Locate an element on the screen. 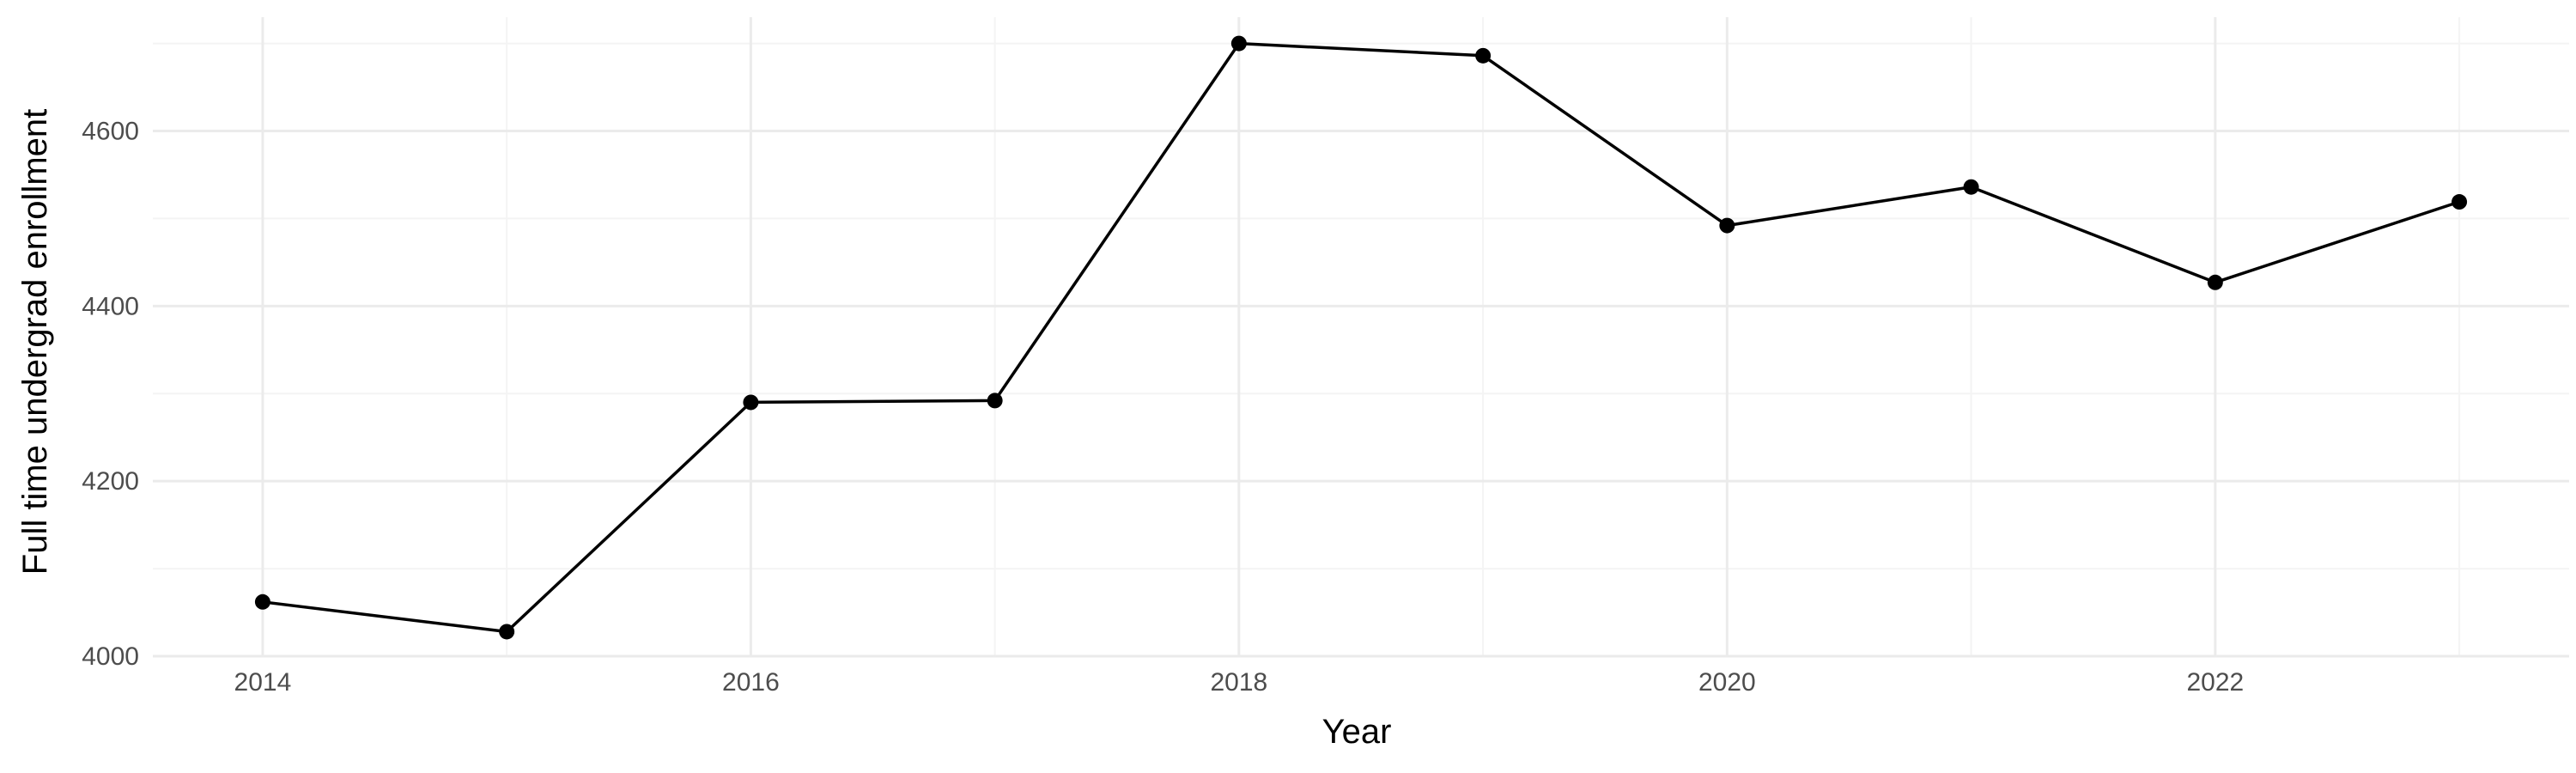 This screenshot has width=2576, height=773. x-tick-label: 2014 is located at coordinates (263, 682).